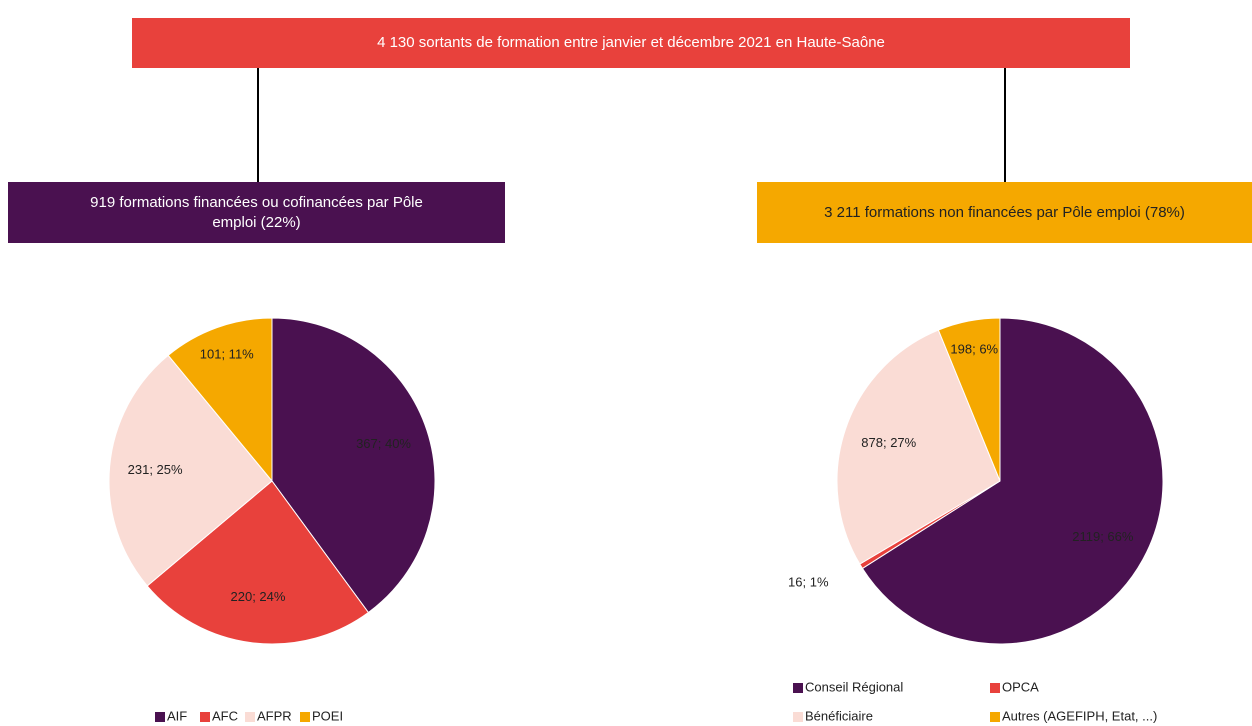  I want to click on legend-label: AIF, so click(177, 715).